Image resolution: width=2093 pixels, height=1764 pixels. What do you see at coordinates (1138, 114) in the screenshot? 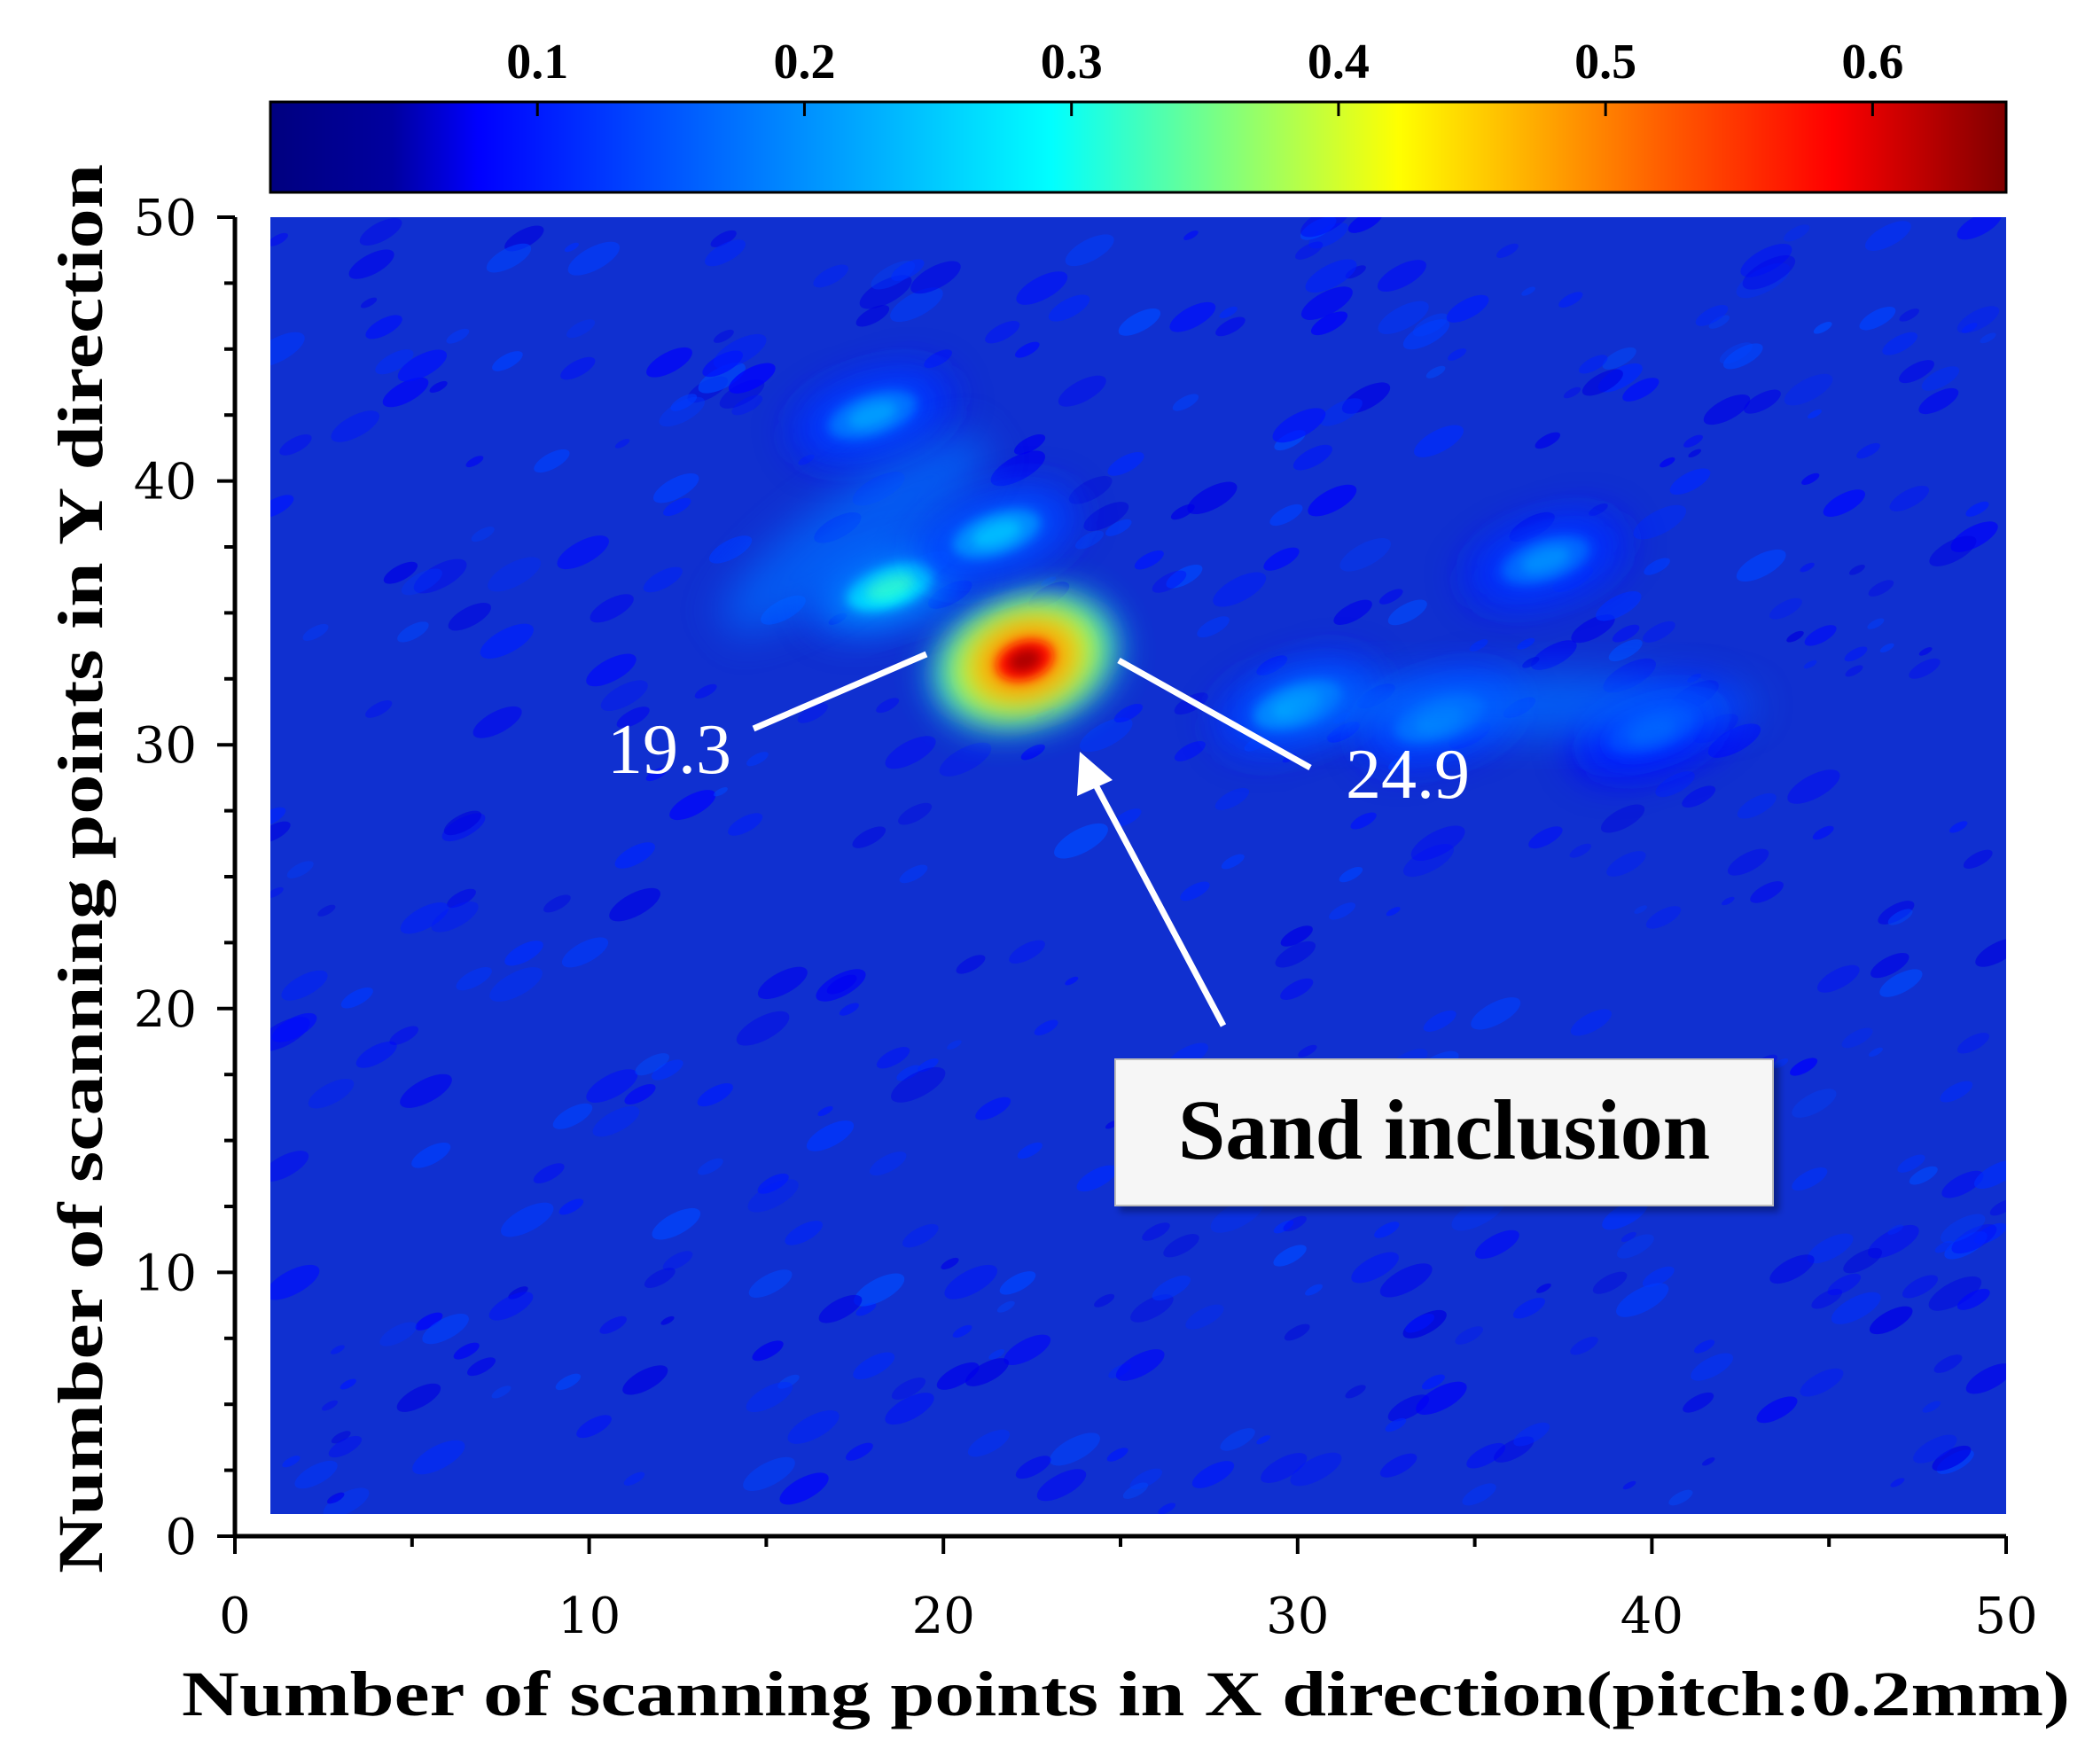
I see `colorbar: 0.1 0.2 0.3 0.4 0.5 0.6` at bounding box center [1138, 114].